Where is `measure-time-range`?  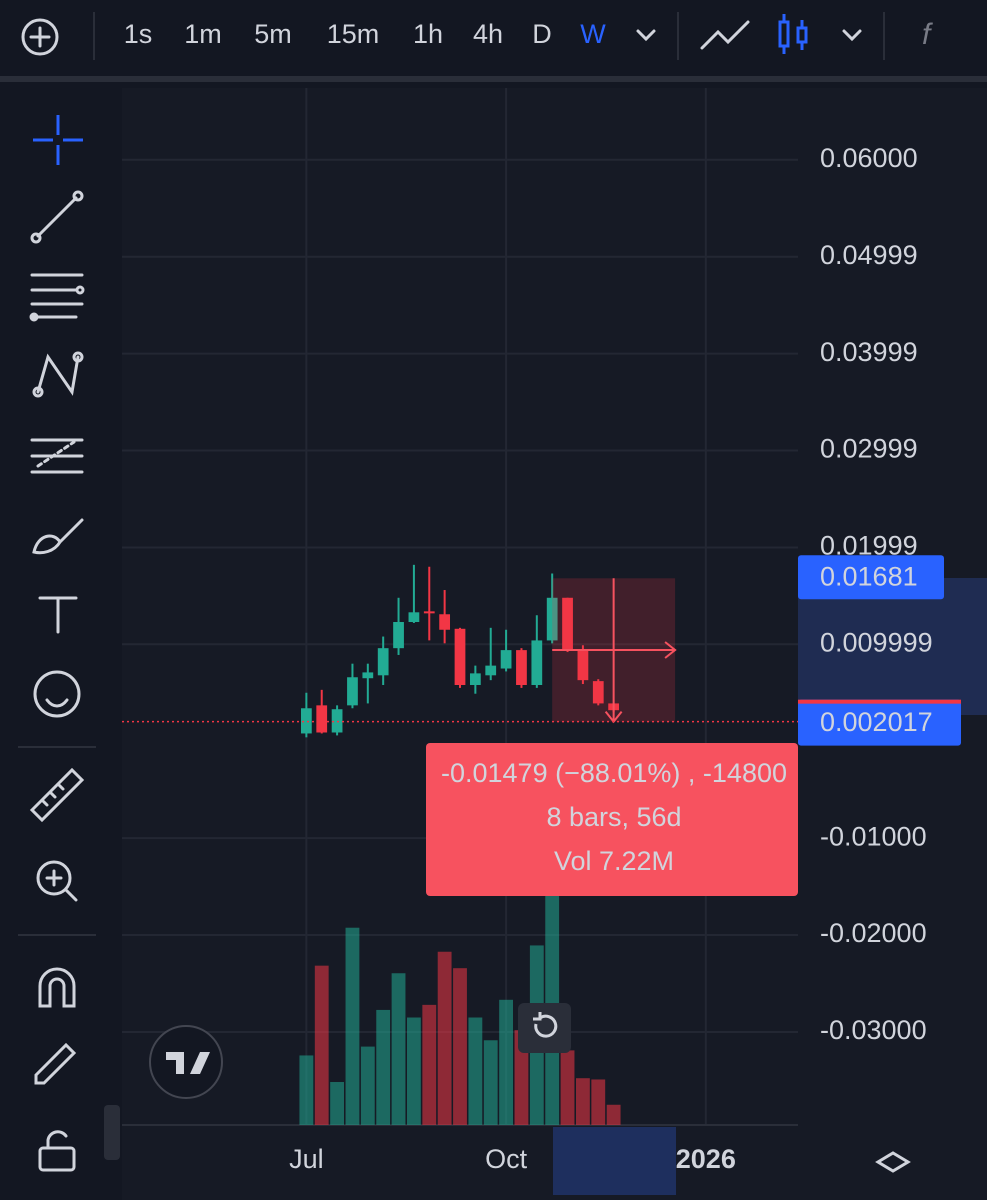
measure-time-range is located at coordinates (614, 1161).